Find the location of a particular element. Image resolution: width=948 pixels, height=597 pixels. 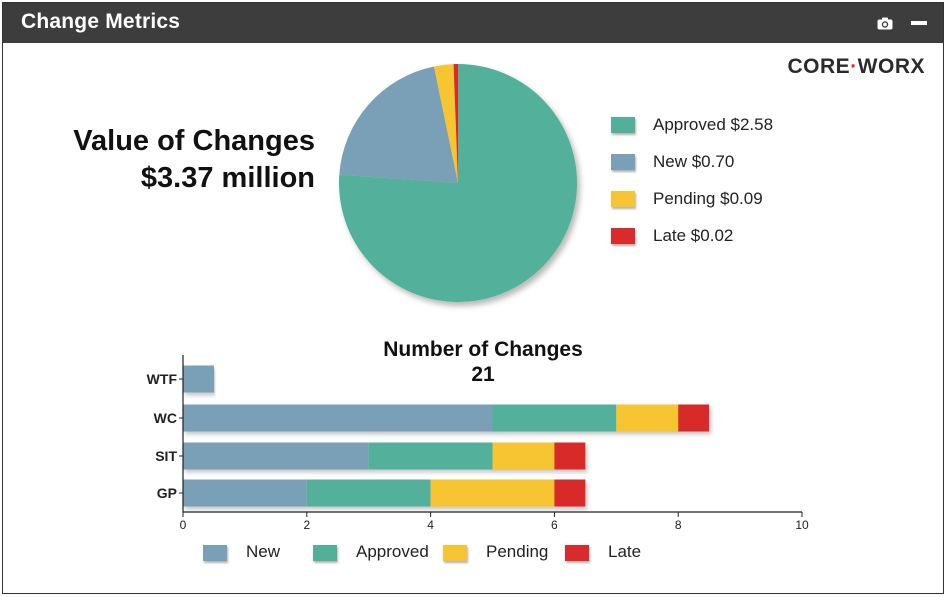

legend-label: New is located at coordinates (263, 551).